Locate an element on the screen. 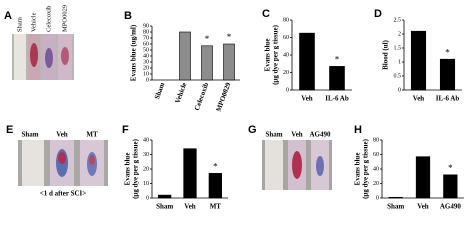 This screenshot has height=240, width=472. photo-label: MPO0029 is located at coordinates (64, 18).